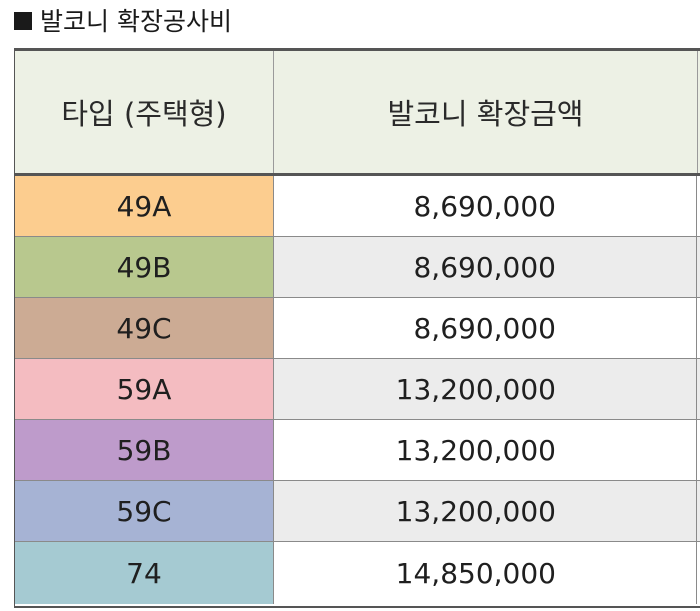 The height and width of the screenshot is (611, 700). I want to click on table-row: 49A 8,690,000, so click(357, 206).